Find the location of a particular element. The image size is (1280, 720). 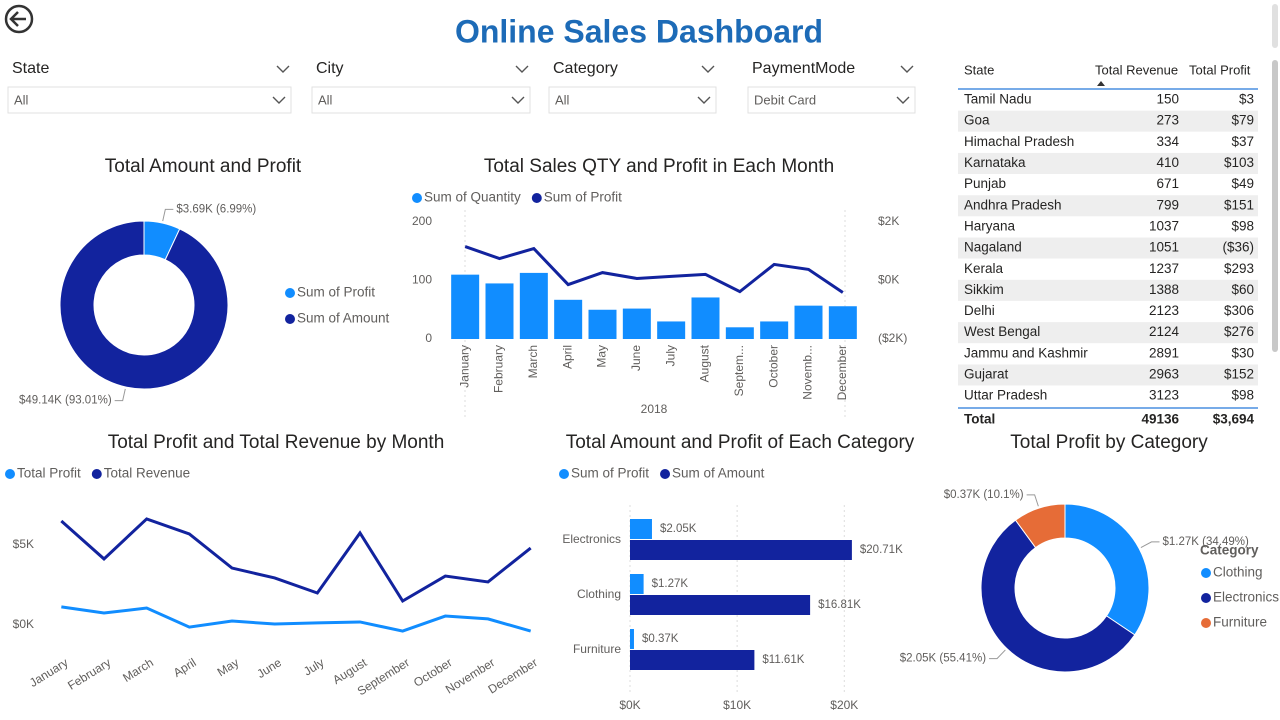

category-label: Clothing is located at coordinates (599, 594).